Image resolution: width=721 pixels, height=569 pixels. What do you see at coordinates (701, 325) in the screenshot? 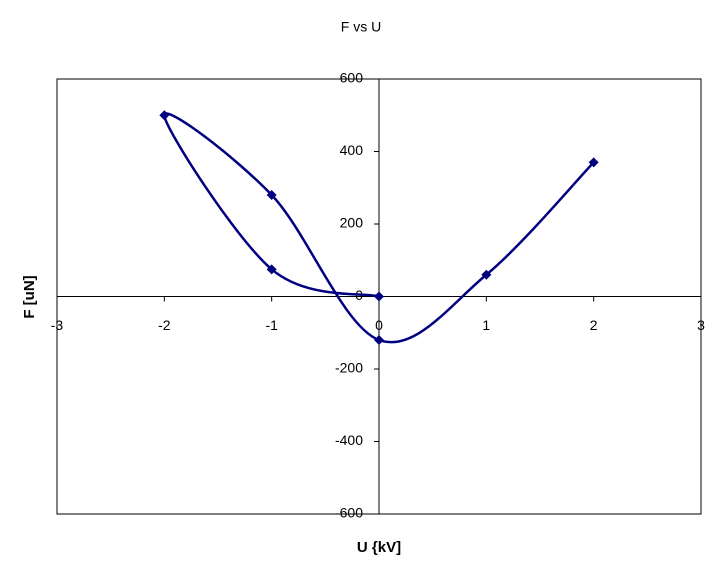
I see `x-tick-label: 3` at bounding box center [701, 325].